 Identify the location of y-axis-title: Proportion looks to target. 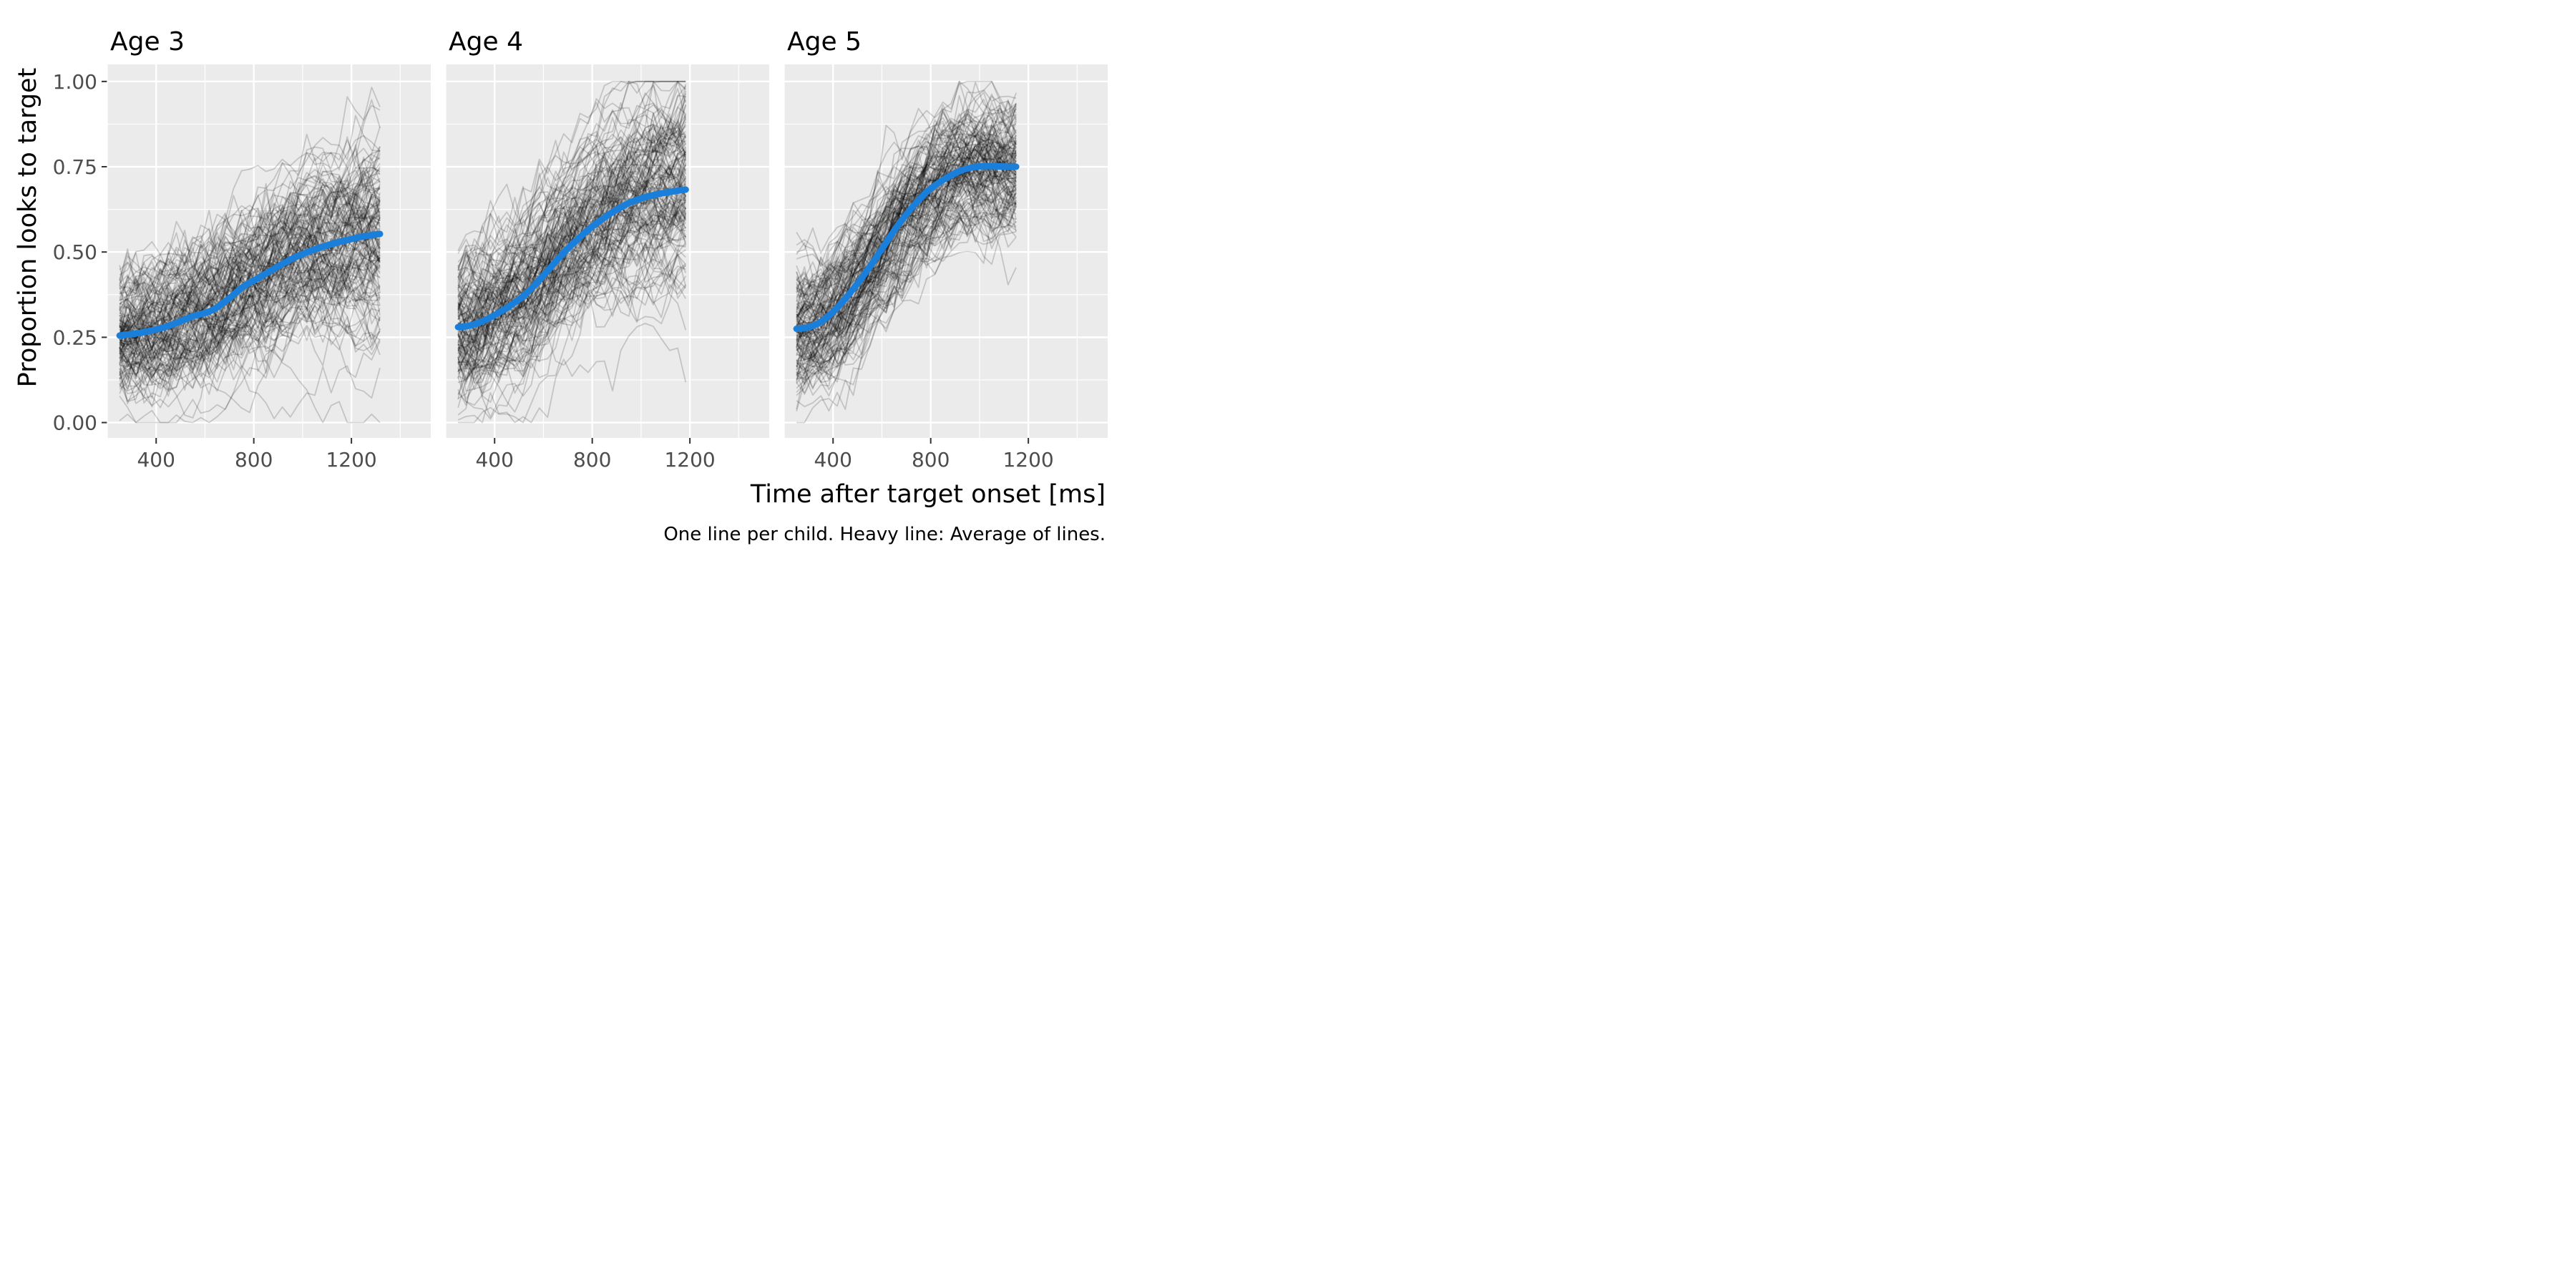
(28, 228).